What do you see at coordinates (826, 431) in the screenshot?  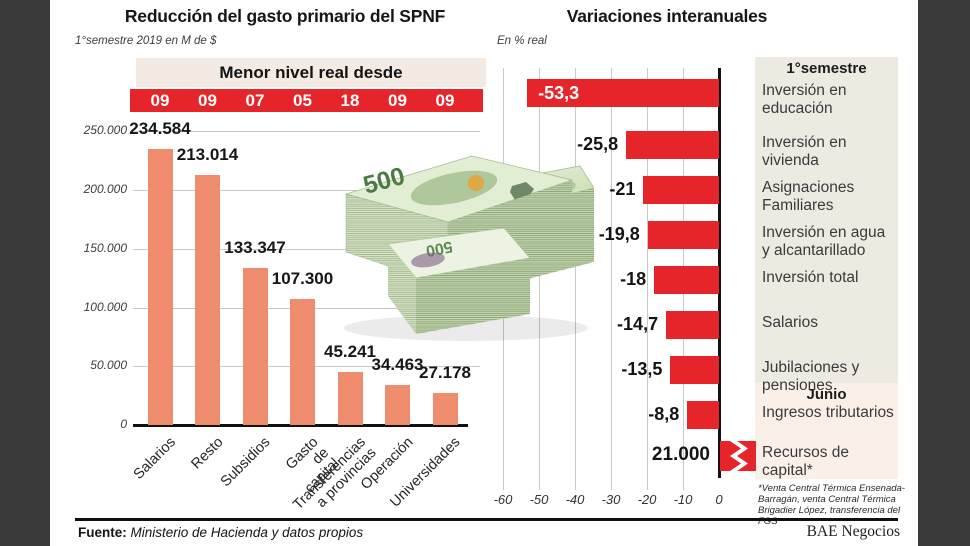 I see `panel-section-junio` at bounding box center [826, 431].